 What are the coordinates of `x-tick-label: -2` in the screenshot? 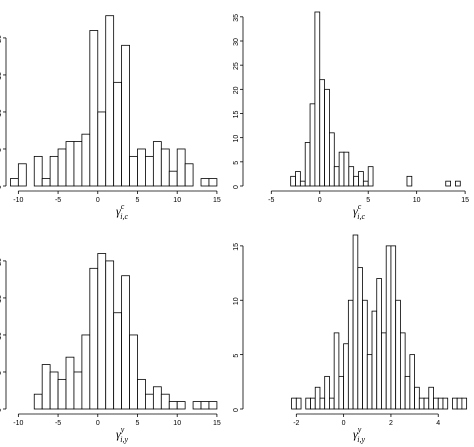 It's located at (296, 423).